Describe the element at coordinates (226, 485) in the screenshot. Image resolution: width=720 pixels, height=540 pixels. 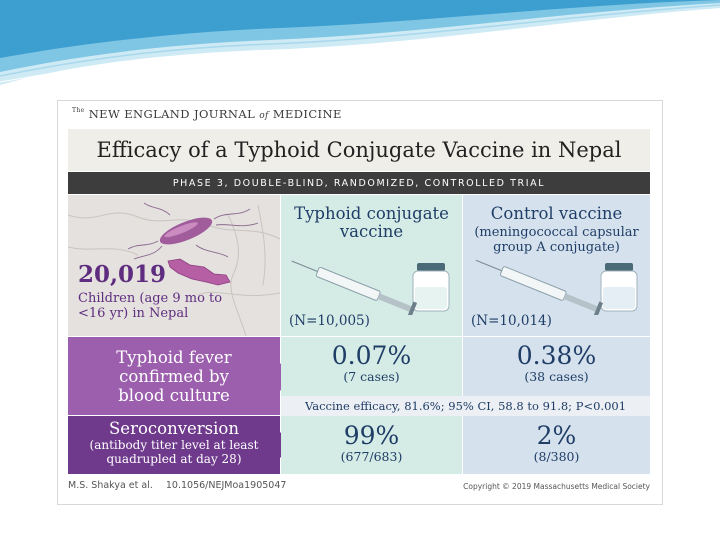
I see `citation-doi: 10.1056/NEJMoa1905047` at that location.